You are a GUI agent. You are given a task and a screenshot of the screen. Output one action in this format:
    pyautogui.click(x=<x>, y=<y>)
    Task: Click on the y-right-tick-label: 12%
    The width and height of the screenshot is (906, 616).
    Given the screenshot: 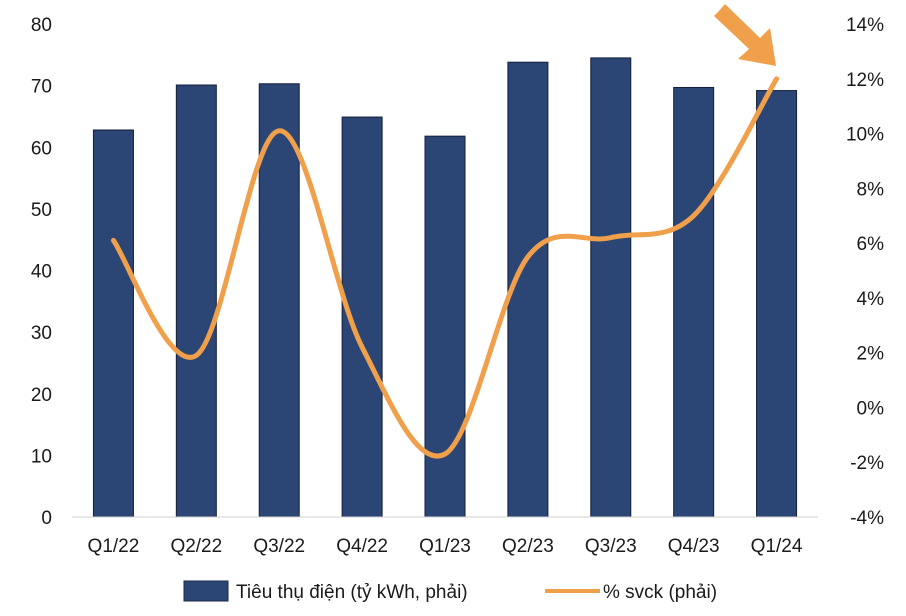 What is the action you would take?
    pyautogui.click(x=865, y=80)
    